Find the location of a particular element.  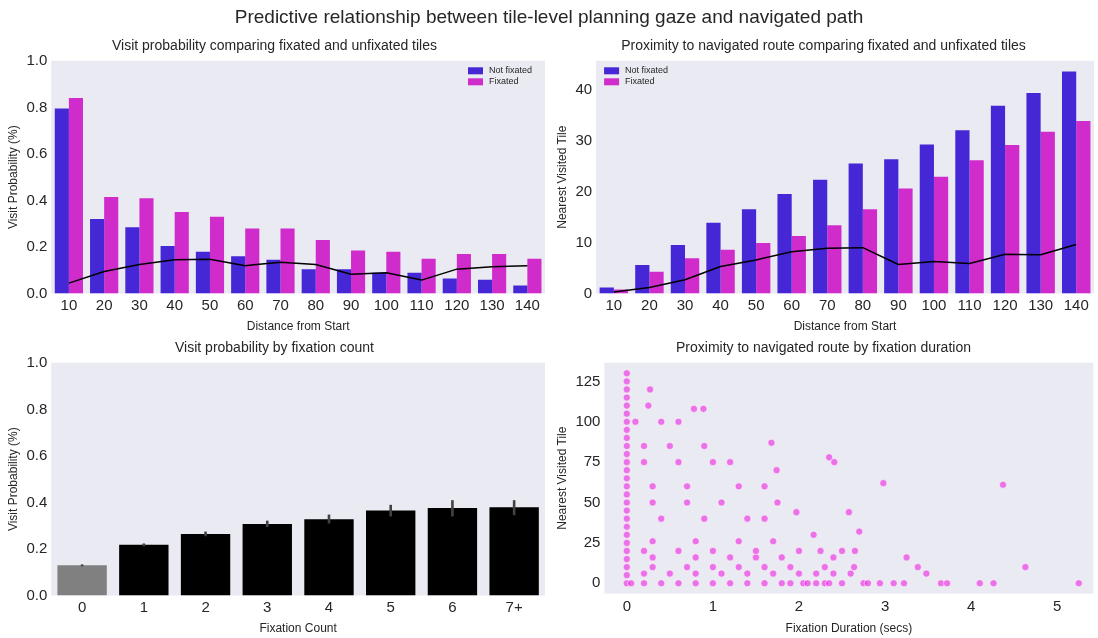

x-tick-label: 20 is located at coordinates (104, 304).